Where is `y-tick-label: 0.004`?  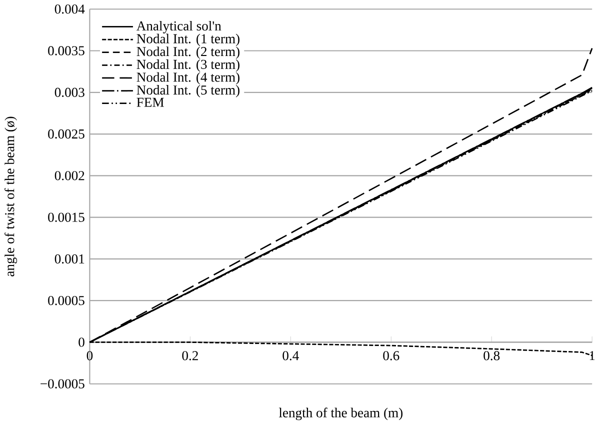 y-tick-label: 0.004 is located at coordinates (69, 9).